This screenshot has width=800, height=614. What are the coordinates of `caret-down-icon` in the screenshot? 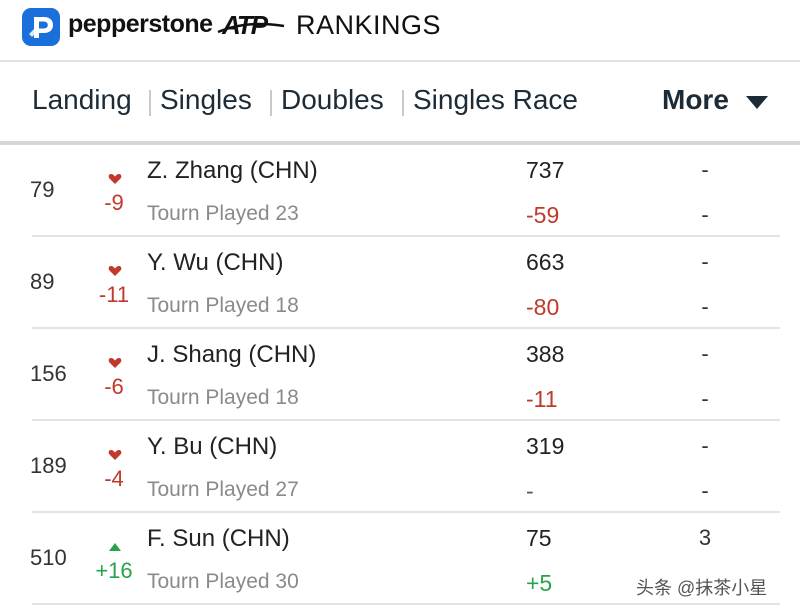 It's located at (757, 102).